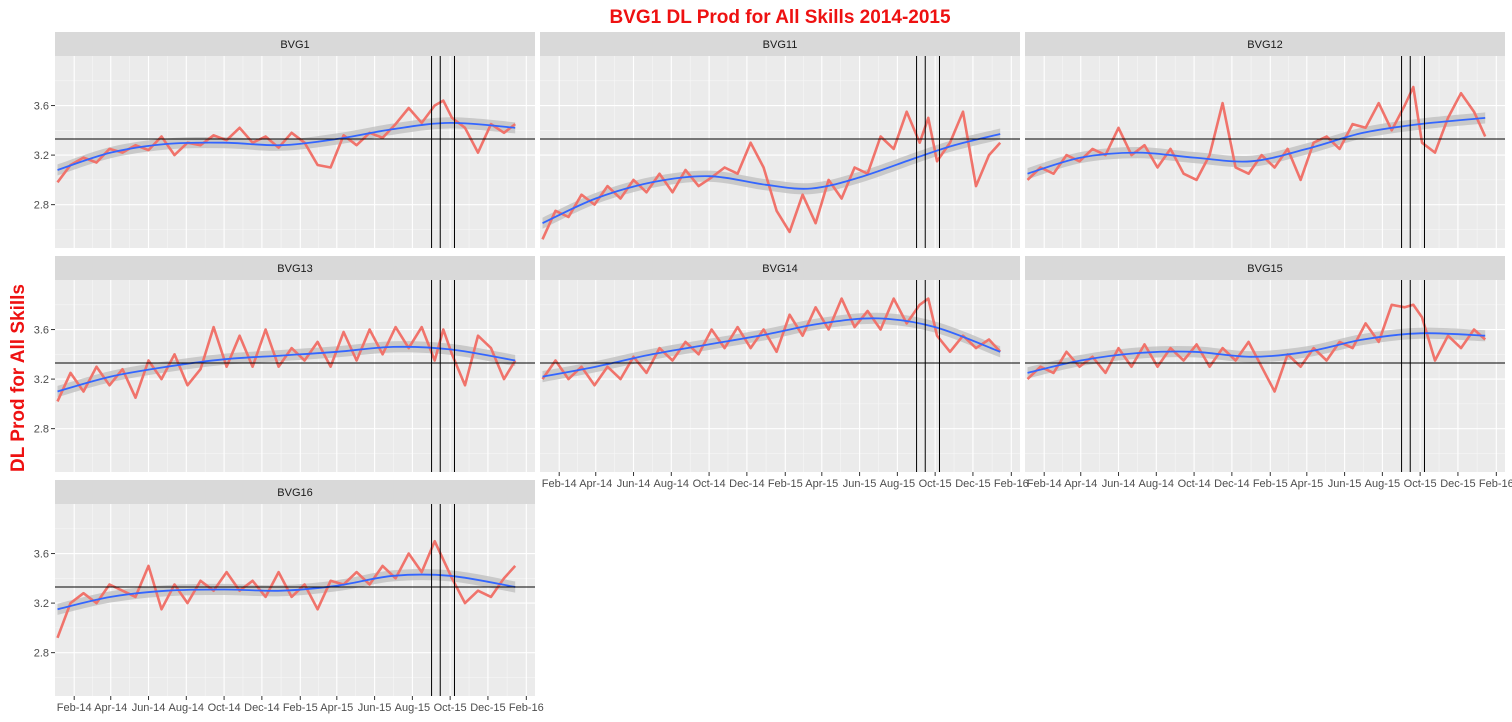 The width and height of the screenshot is (1512, 722). I want to click on facet-strip-label: BVG12, so click(1264, 45).